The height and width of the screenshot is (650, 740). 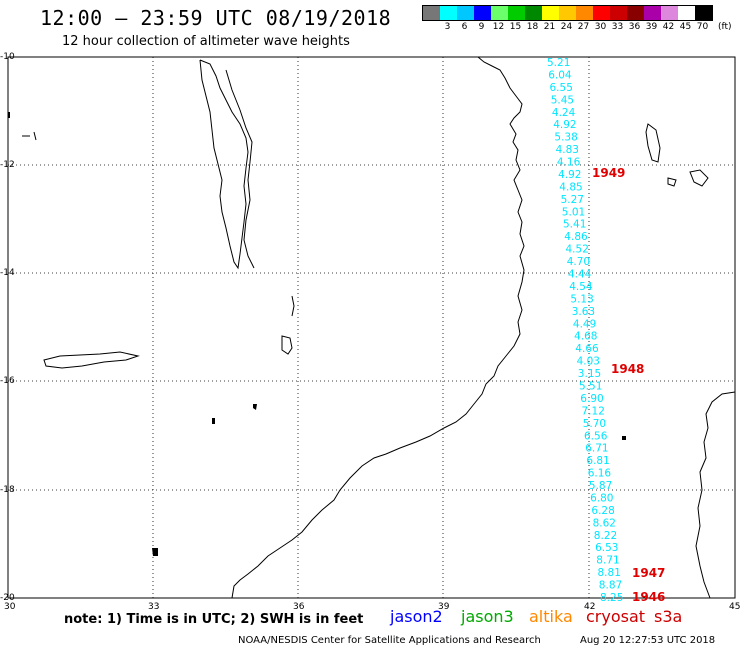 What do you see at coordinates (240, 169) in the screenshot?
I see `lake-east-shore` at bounding box center [240, 169].